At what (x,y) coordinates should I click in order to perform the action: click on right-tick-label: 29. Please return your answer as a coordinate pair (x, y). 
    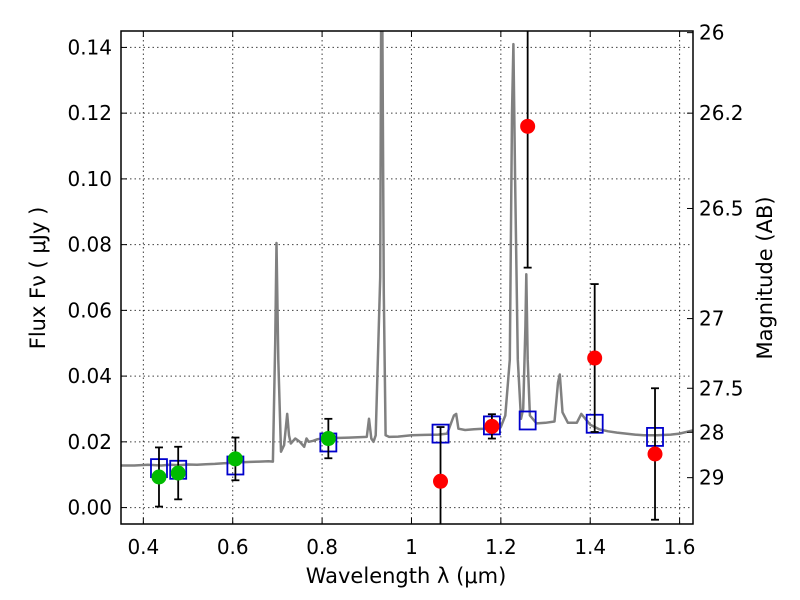
    Looking at the image, I should click on (711, 478).